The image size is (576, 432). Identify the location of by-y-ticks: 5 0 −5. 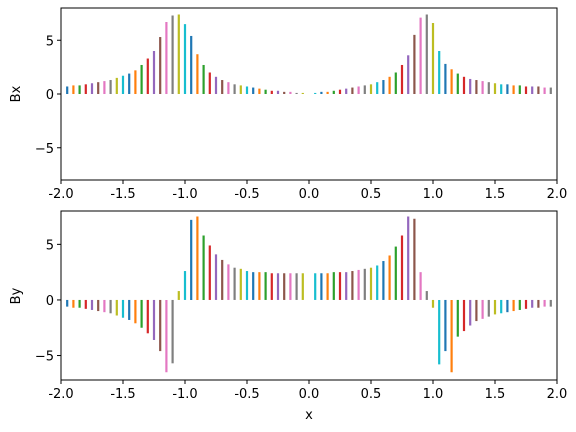
(48, 301).